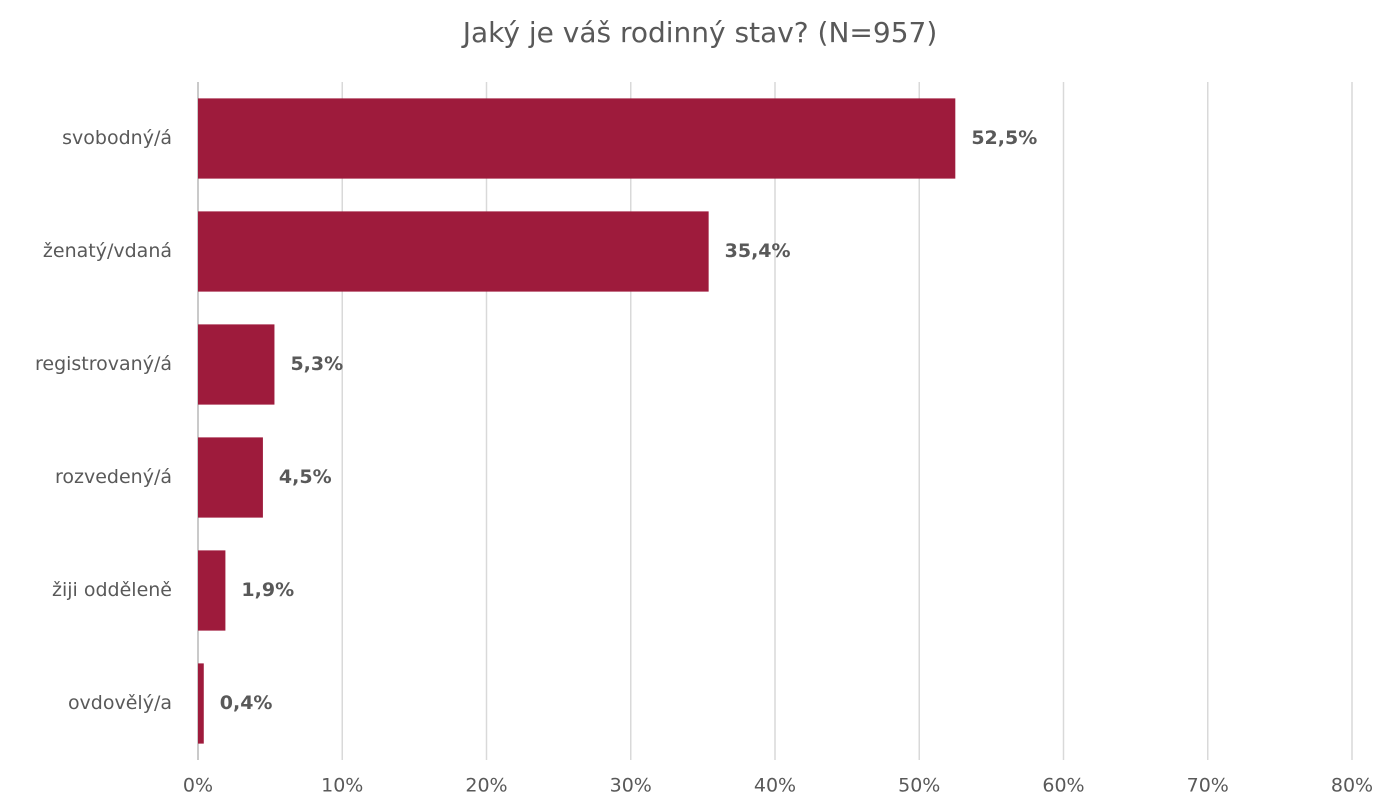 The width and height of the screenshot is (1377, 804). I want to click on x-tick-label: 30%, so click(631, 786).